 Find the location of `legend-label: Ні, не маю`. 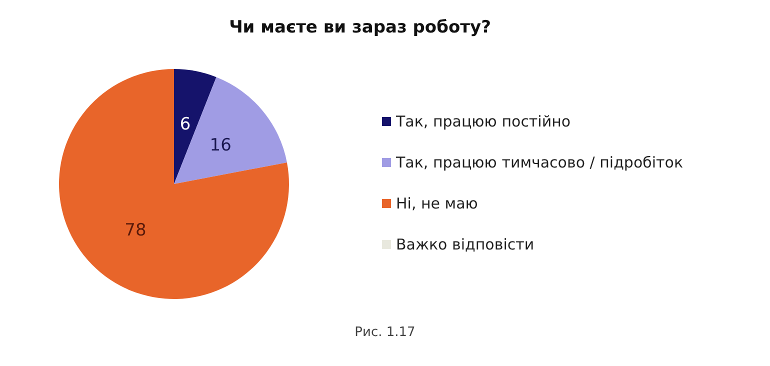

legend-label: Ні, не маю is located at coordinates (437, 203).